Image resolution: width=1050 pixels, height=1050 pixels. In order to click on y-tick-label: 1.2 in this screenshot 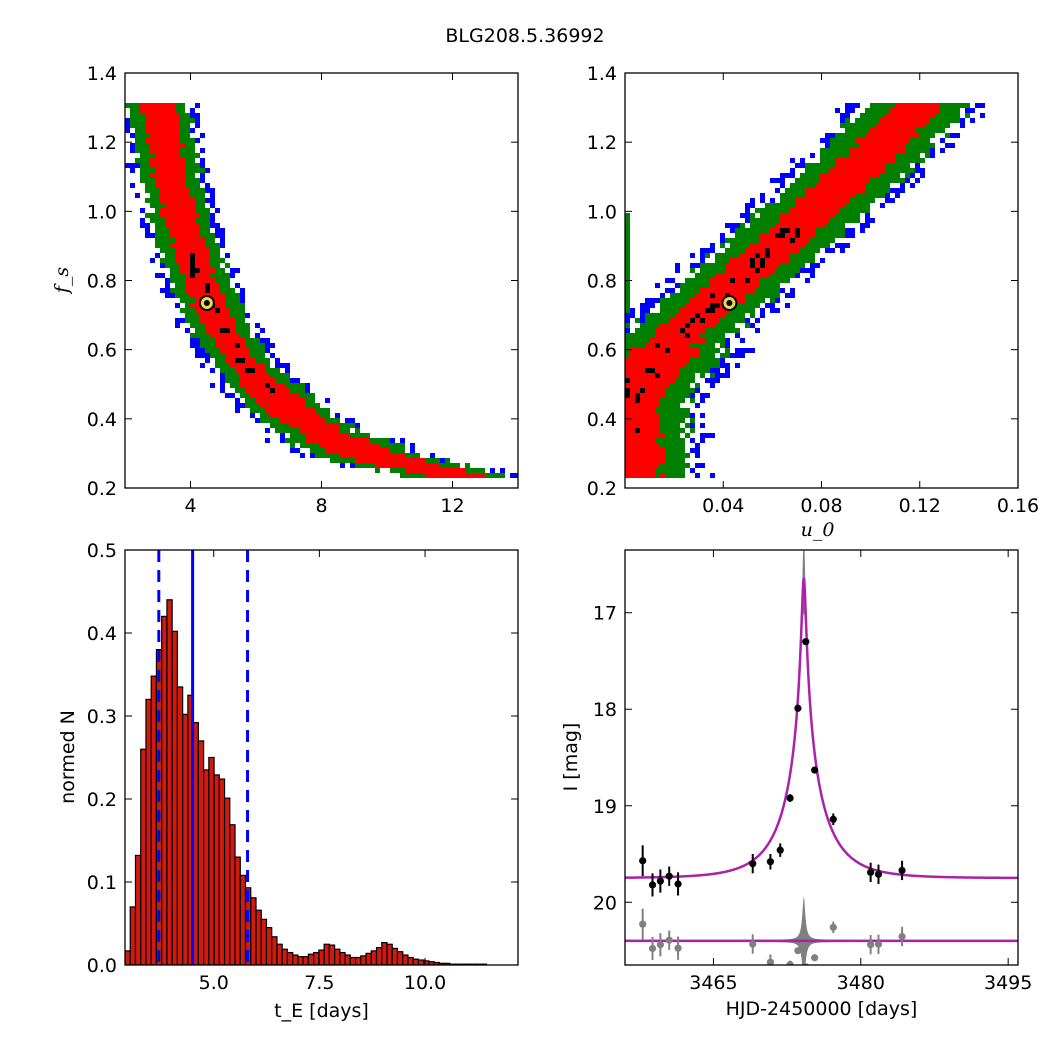, I will do `click(102, 143)`.